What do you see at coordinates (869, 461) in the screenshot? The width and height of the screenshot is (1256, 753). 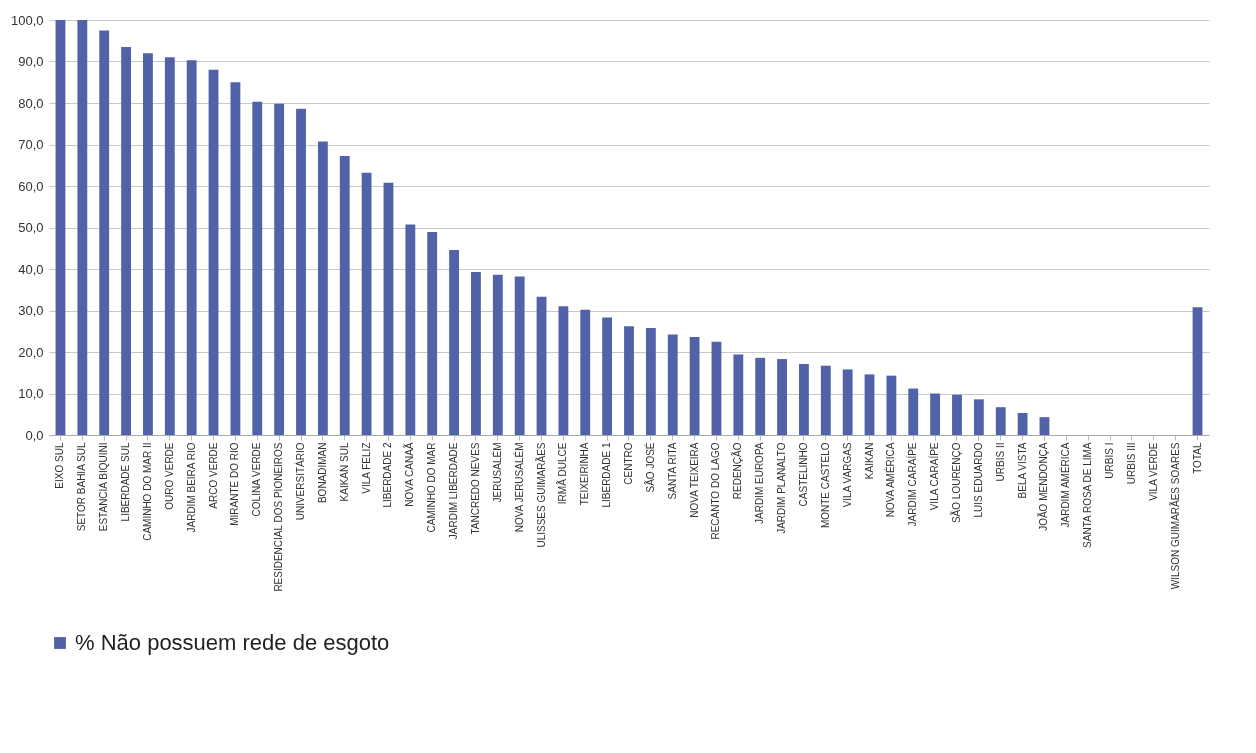 I see `x-tick-label: KAIKAN` at bounding box center [869, 461].